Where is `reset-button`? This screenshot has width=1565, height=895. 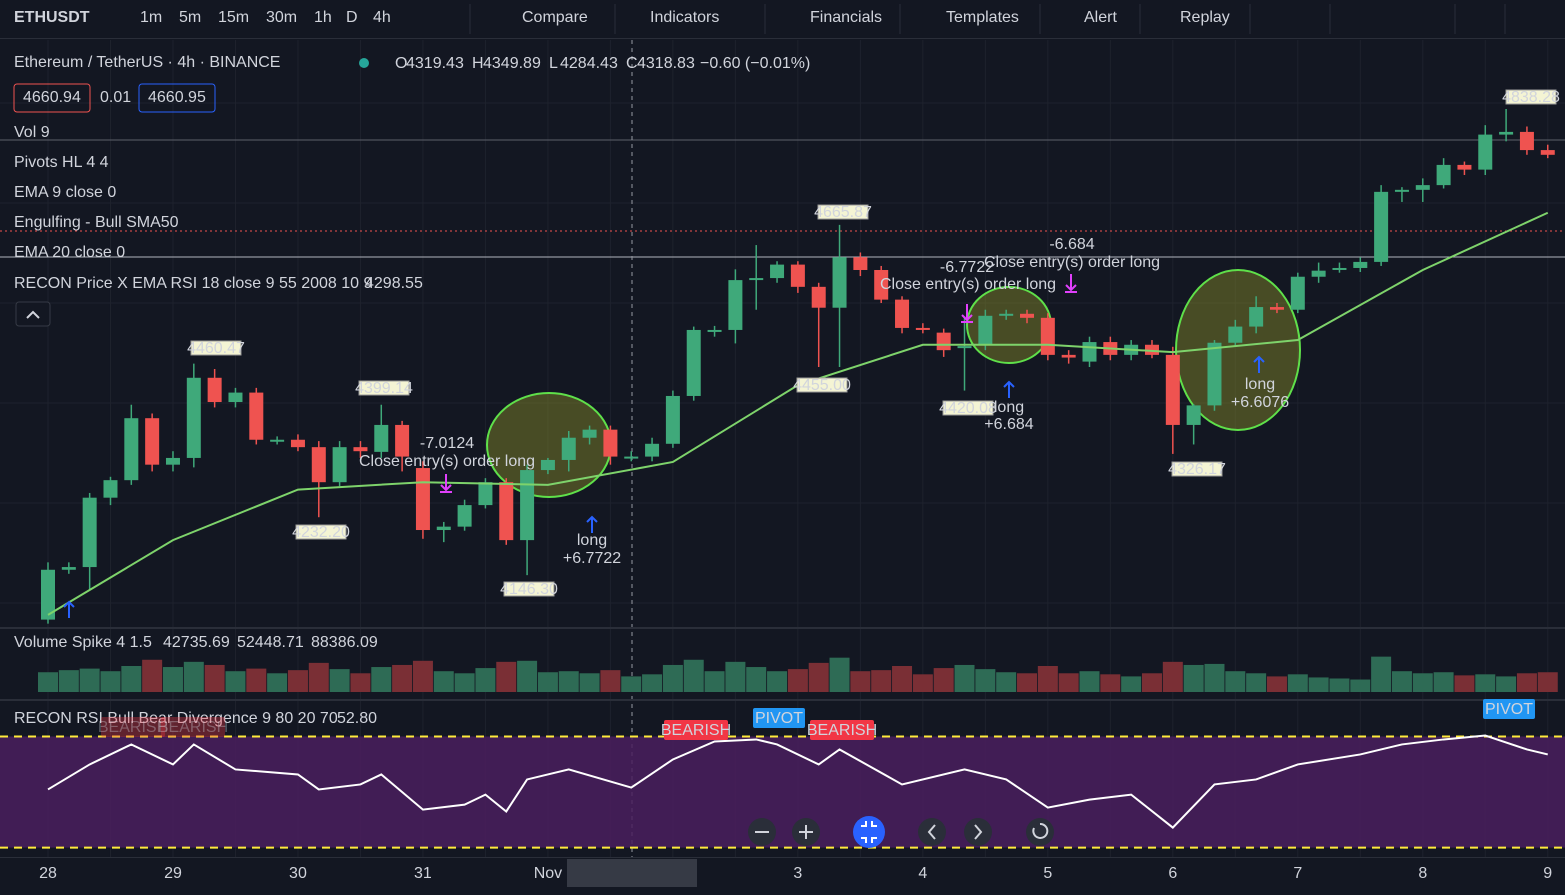 reset-button is located at coordinates (869, 832).